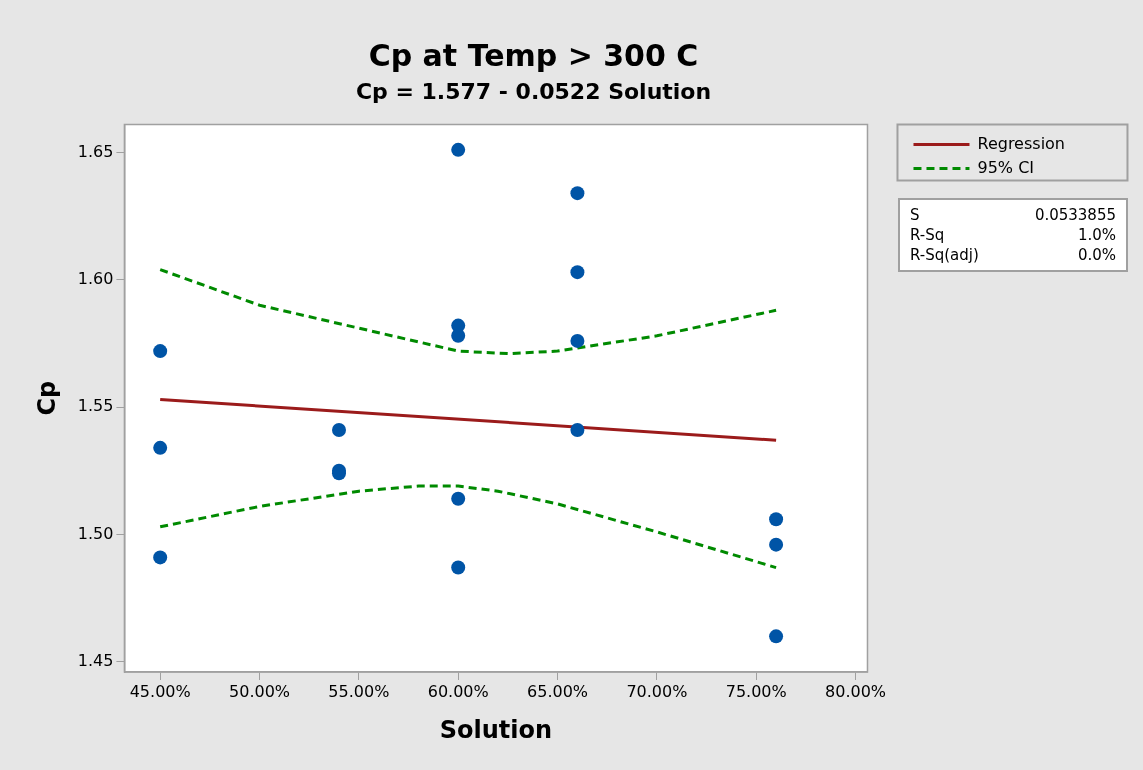 This screenshot has width=1143, height=770. Describe the element at coordinates (1096, 255) in the screenshot. I see `text: 0.0%` at that location.